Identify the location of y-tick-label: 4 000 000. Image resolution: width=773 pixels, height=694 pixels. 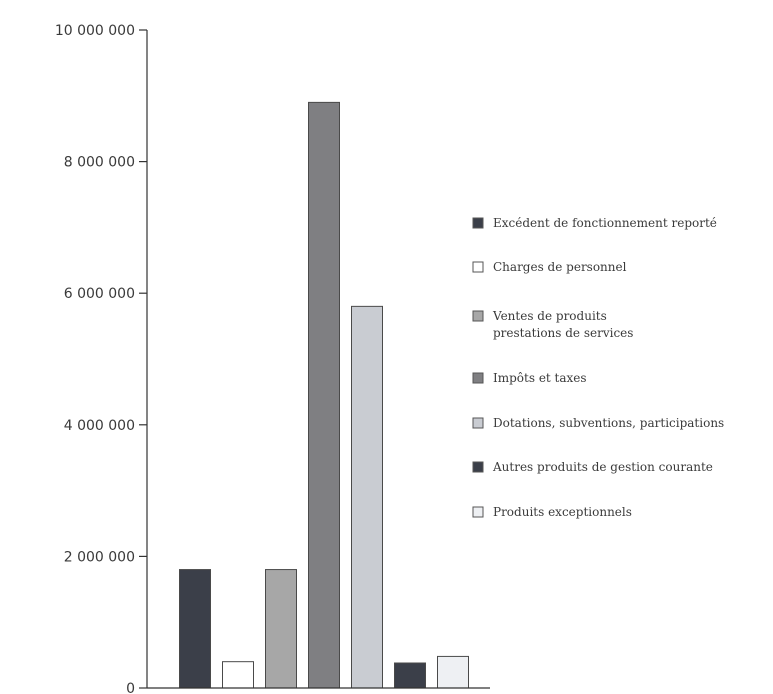
(99, 426).